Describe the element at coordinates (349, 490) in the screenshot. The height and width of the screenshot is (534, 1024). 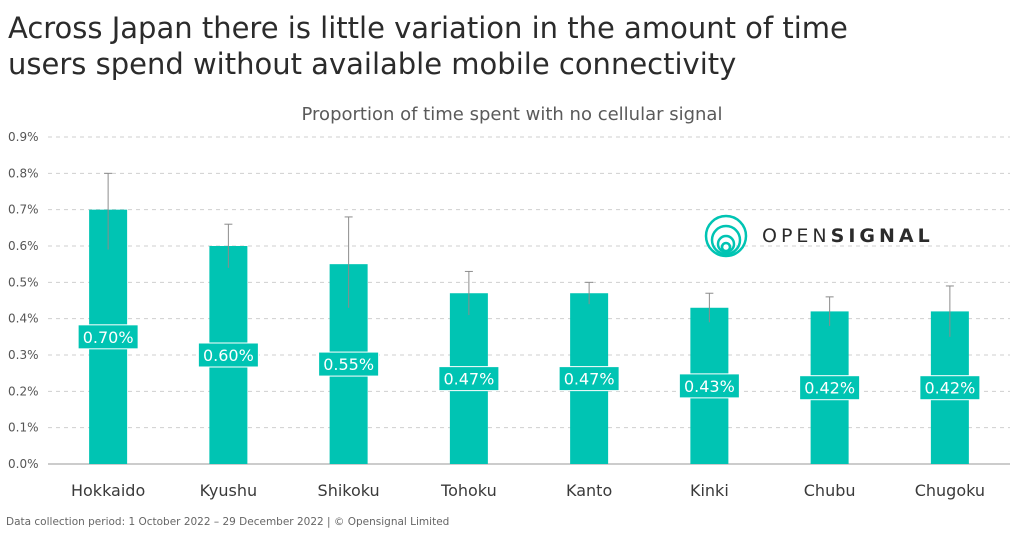
I see `x-tick-label: Shikoku` at that location.